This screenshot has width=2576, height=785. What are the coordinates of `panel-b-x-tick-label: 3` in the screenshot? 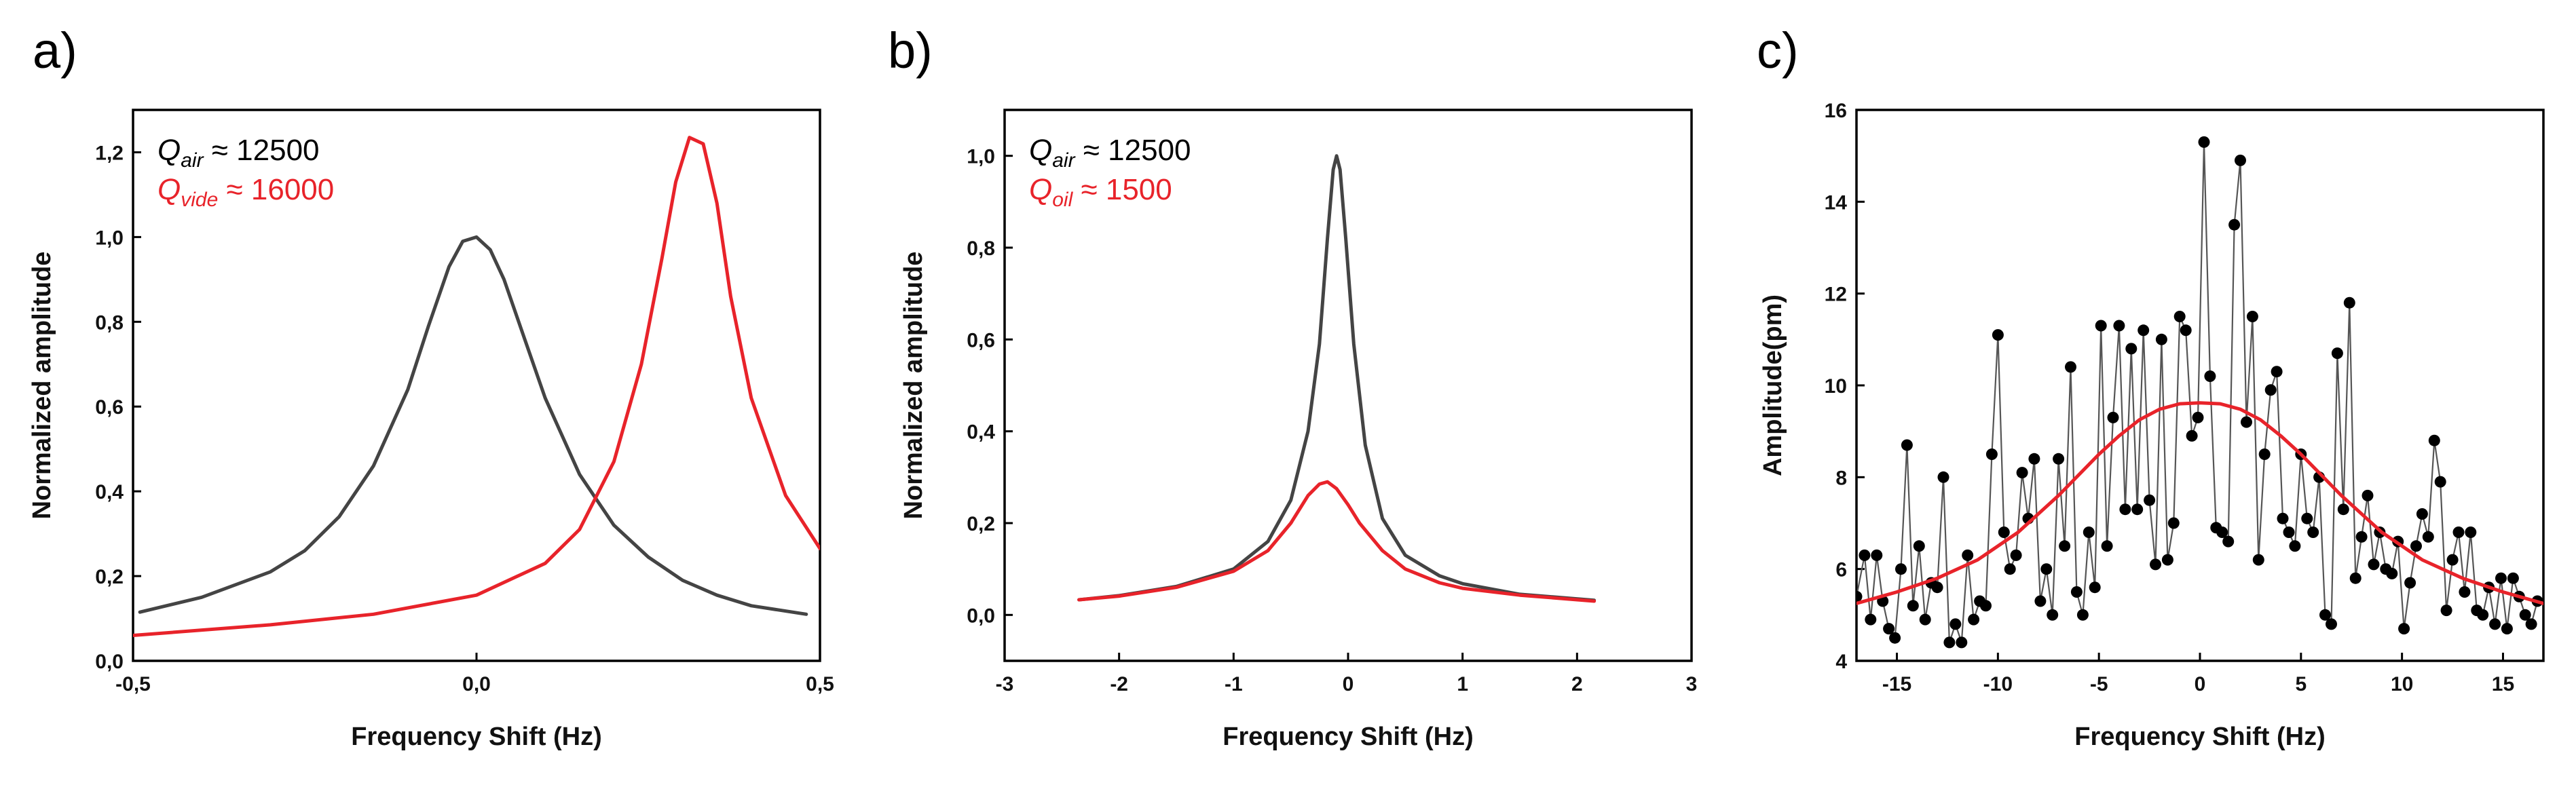 It's located at (1692, 684).